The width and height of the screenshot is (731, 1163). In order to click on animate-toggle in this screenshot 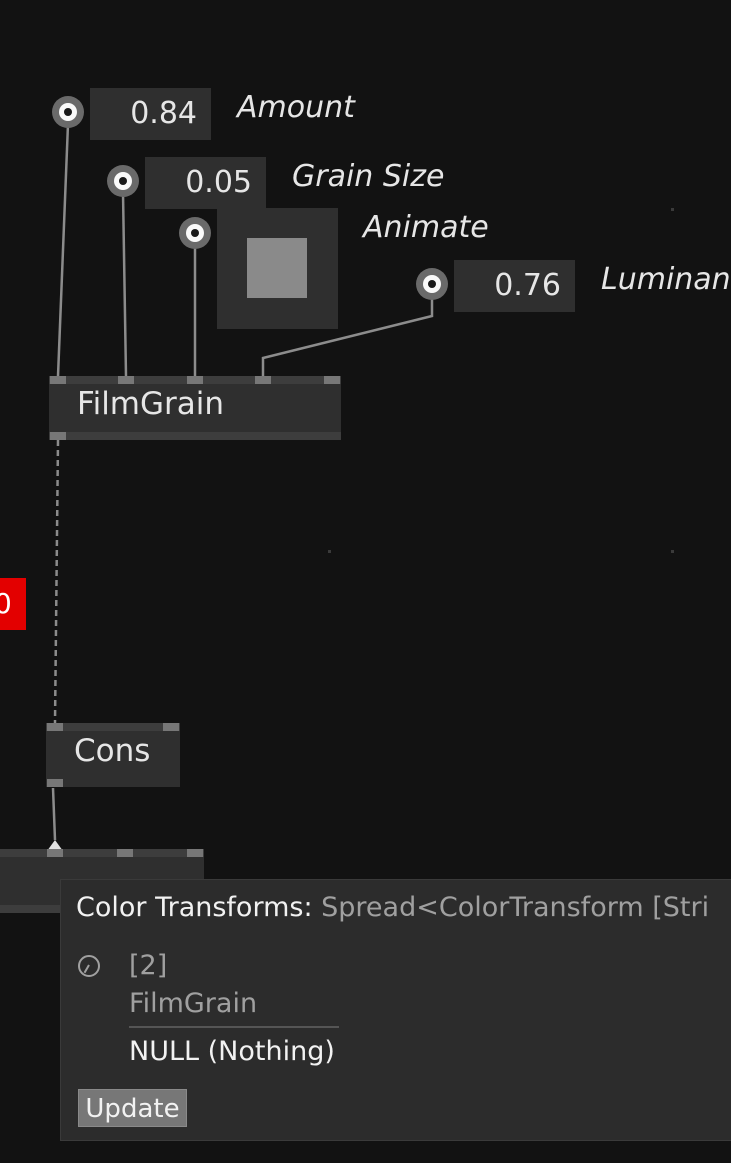, I will do `click(277, 268)`.